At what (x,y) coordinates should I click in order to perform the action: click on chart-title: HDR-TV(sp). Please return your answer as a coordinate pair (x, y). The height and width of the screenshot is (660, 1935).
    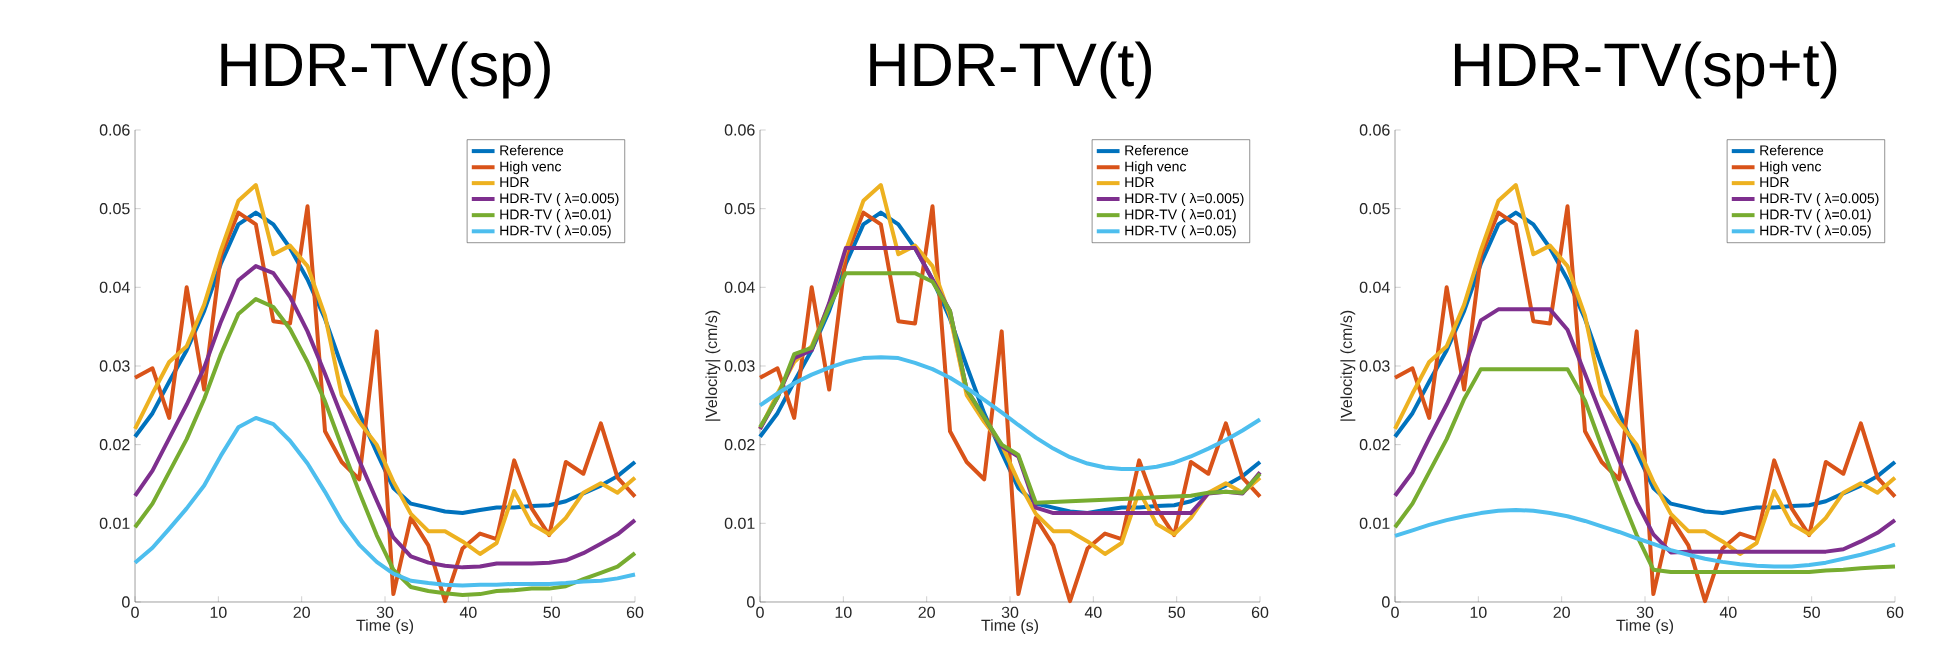
    Looking at the image, I should click on (385, 70).